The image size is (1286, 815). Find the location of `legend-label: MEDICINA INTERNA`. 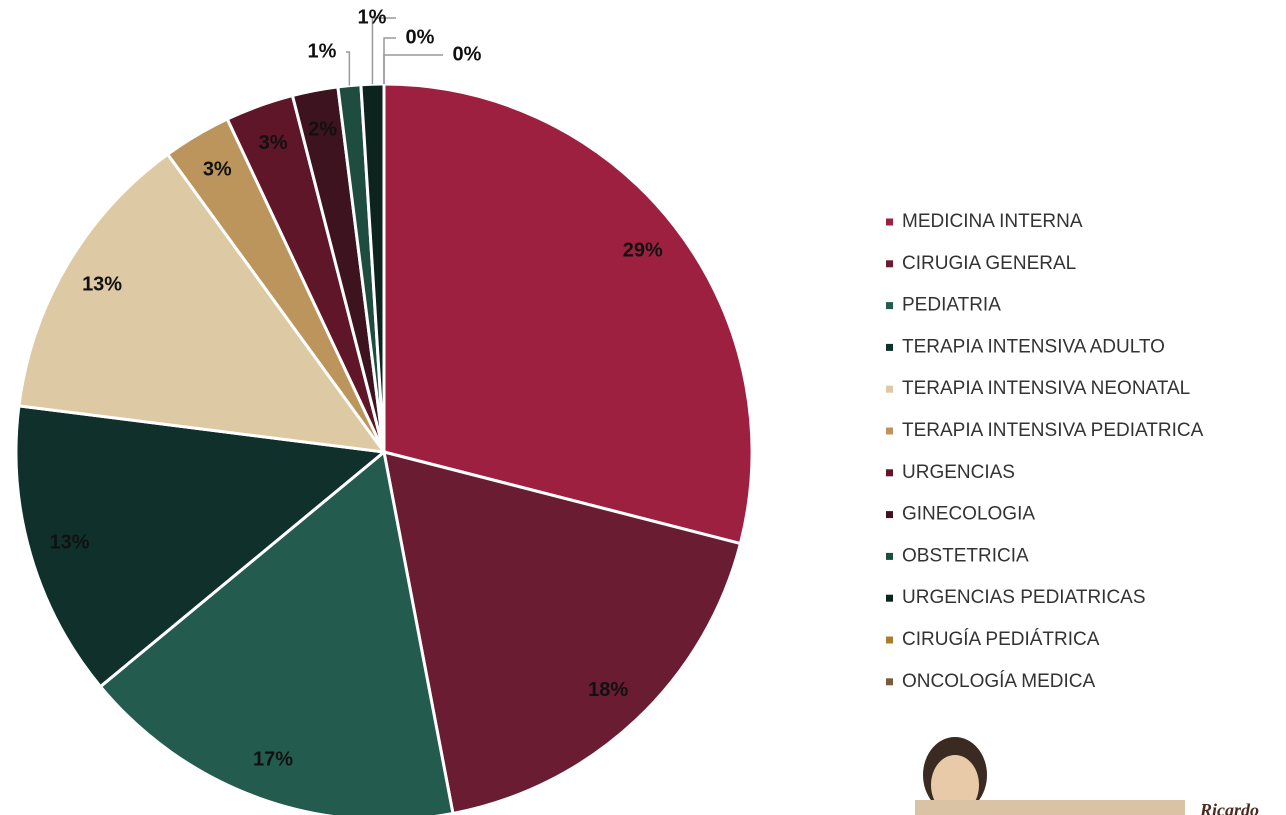

legend-label: MEDICINA INTERNA is located at coordinates (992, 221).